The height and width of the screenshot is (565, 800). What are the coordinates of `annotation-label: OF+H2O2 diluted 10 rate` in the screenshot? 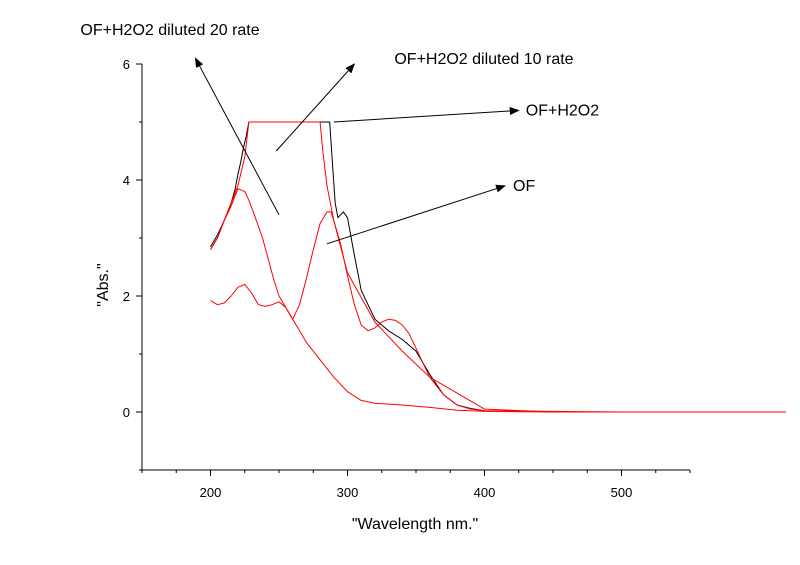 It's located at (483, 59).